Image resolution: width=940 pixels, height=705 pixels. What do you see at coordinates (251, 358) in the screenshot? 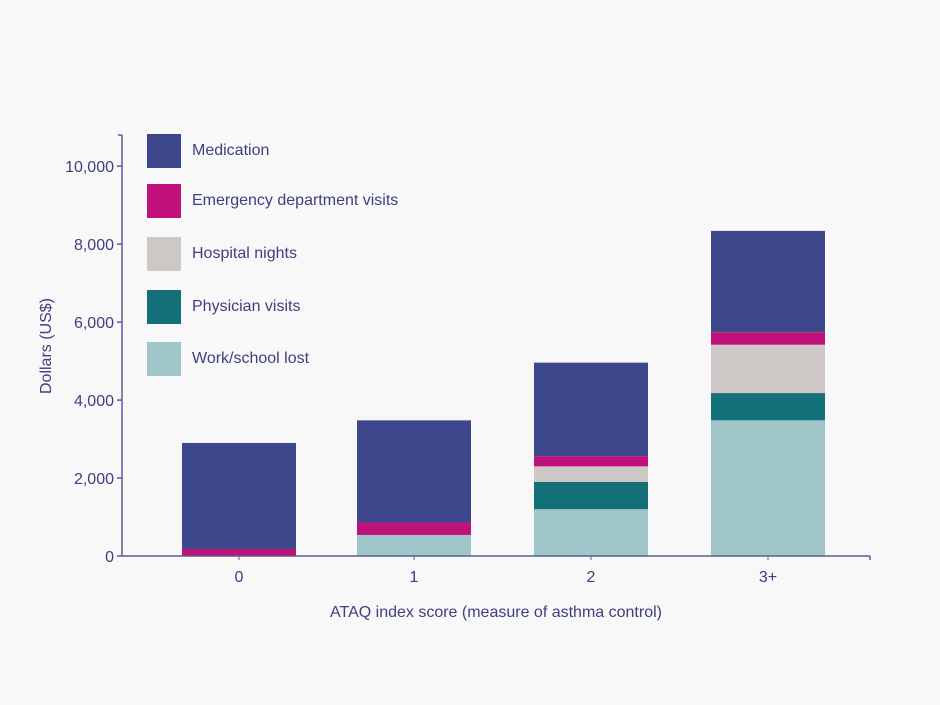
I see `legend-label: Work/school lost` at bounding box center [251, 358].